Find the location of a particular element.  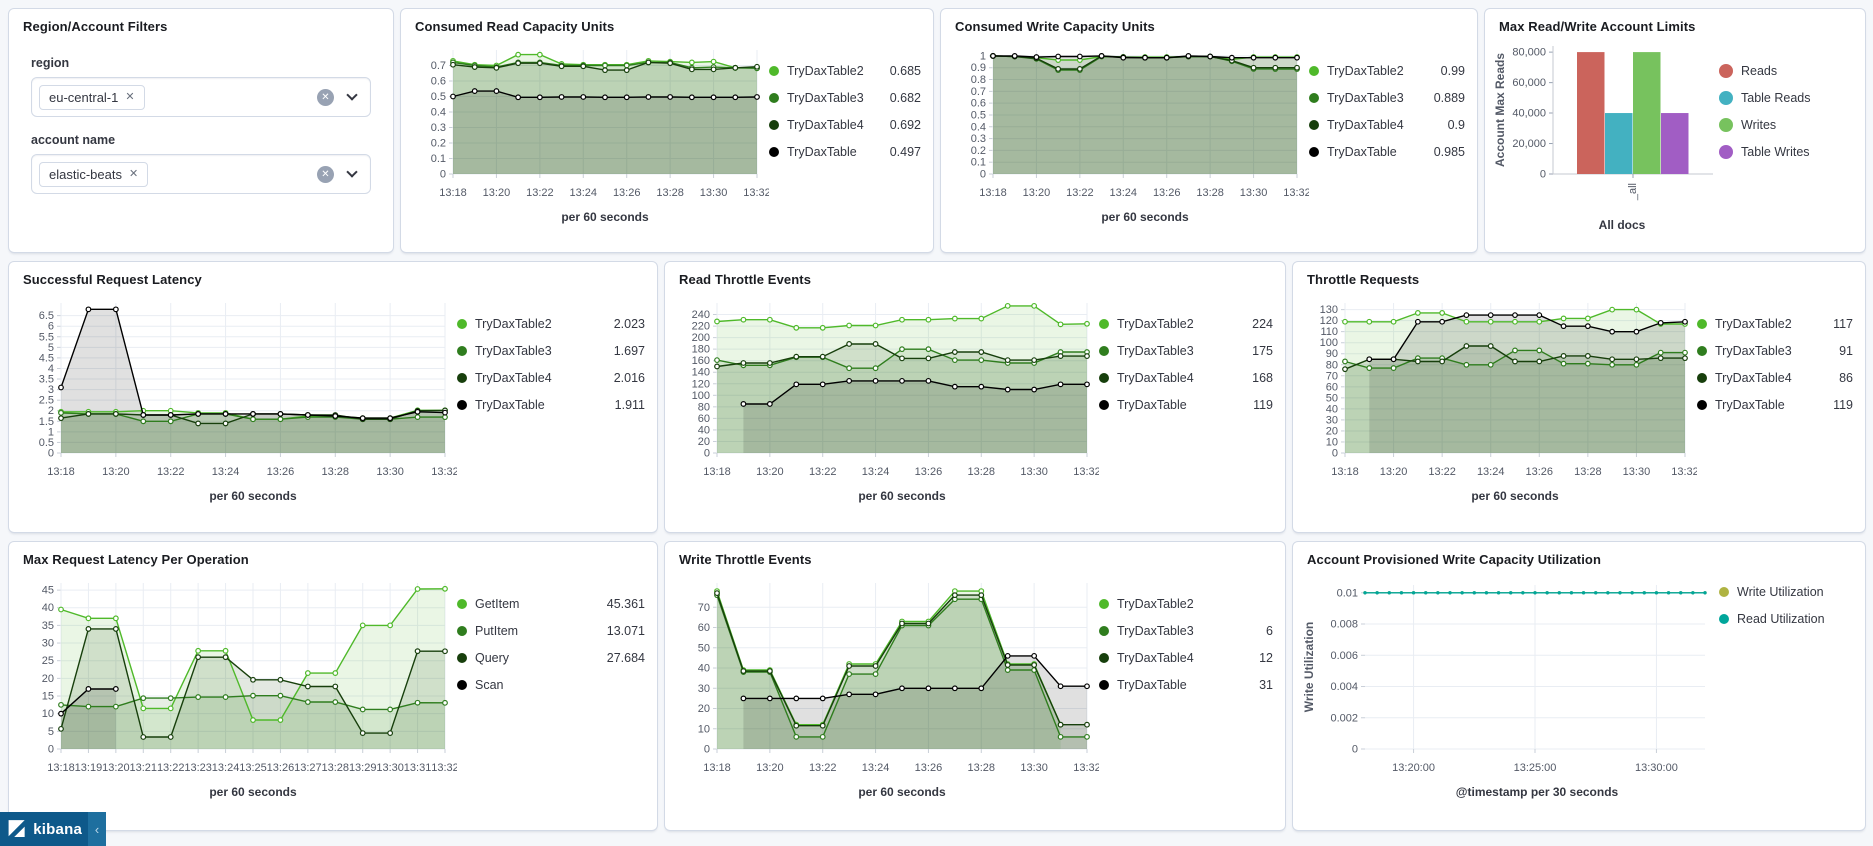

svg-text: 13:22 is located at coordinates (823, 768).